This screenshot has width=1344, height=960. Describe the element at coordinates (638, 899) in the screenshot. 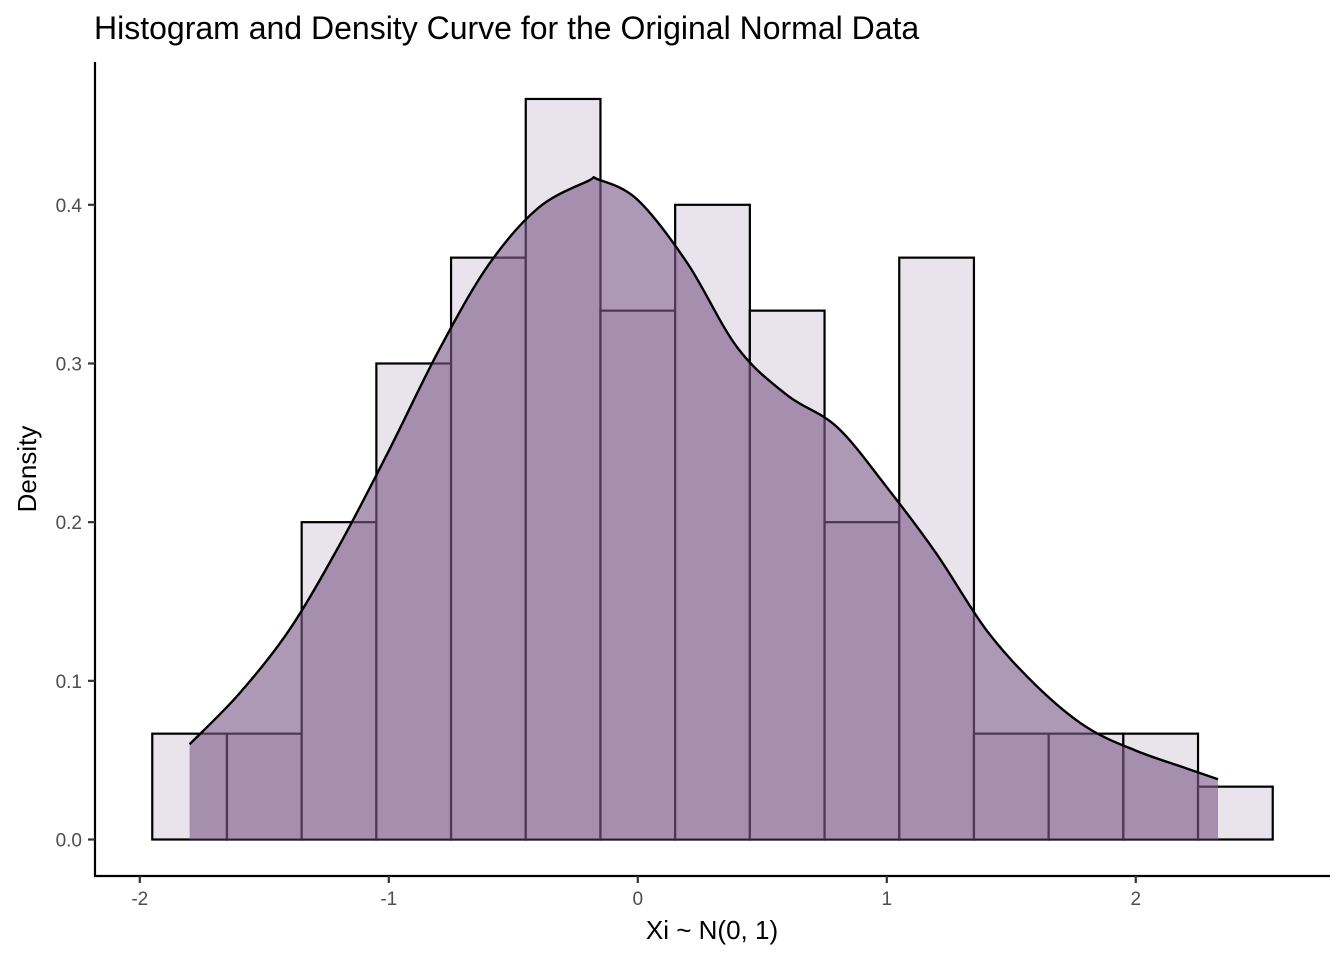

I see `x-tick-label: 0` at that location.